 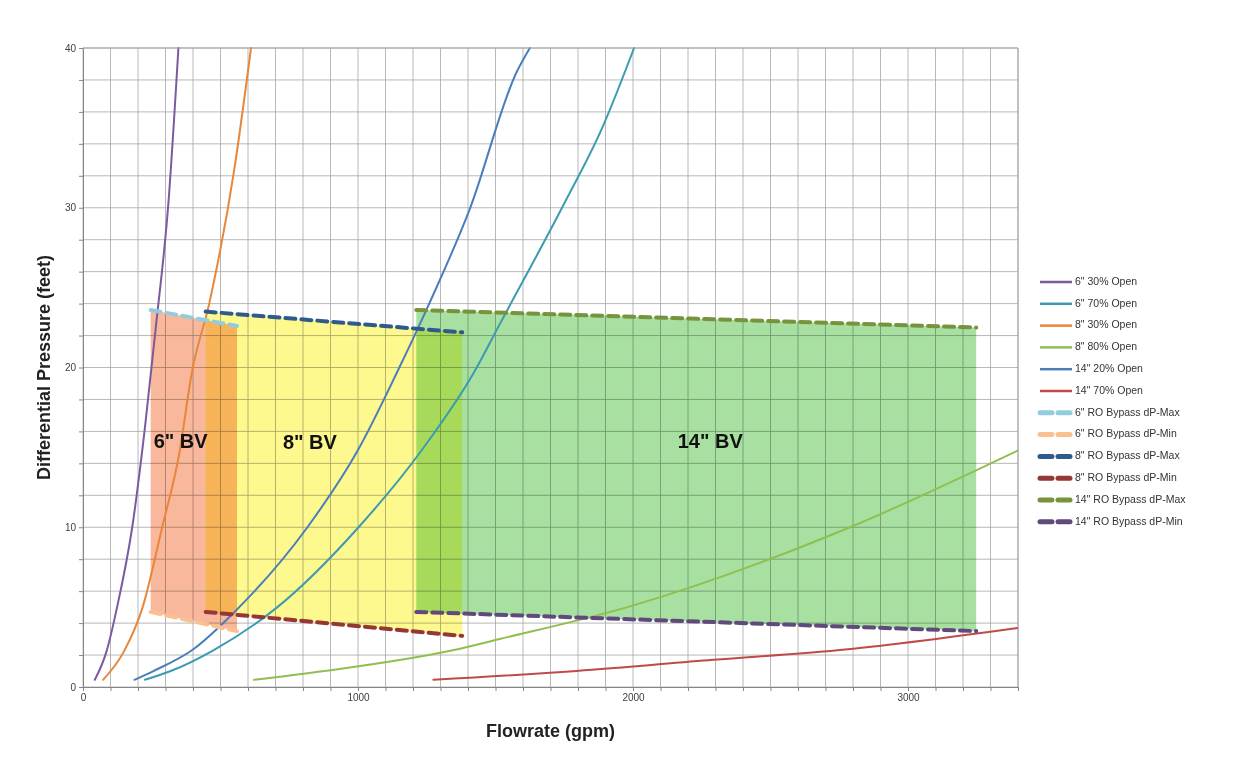 I want to click on x-tick-label: 3000, so click(x=909, y=698).